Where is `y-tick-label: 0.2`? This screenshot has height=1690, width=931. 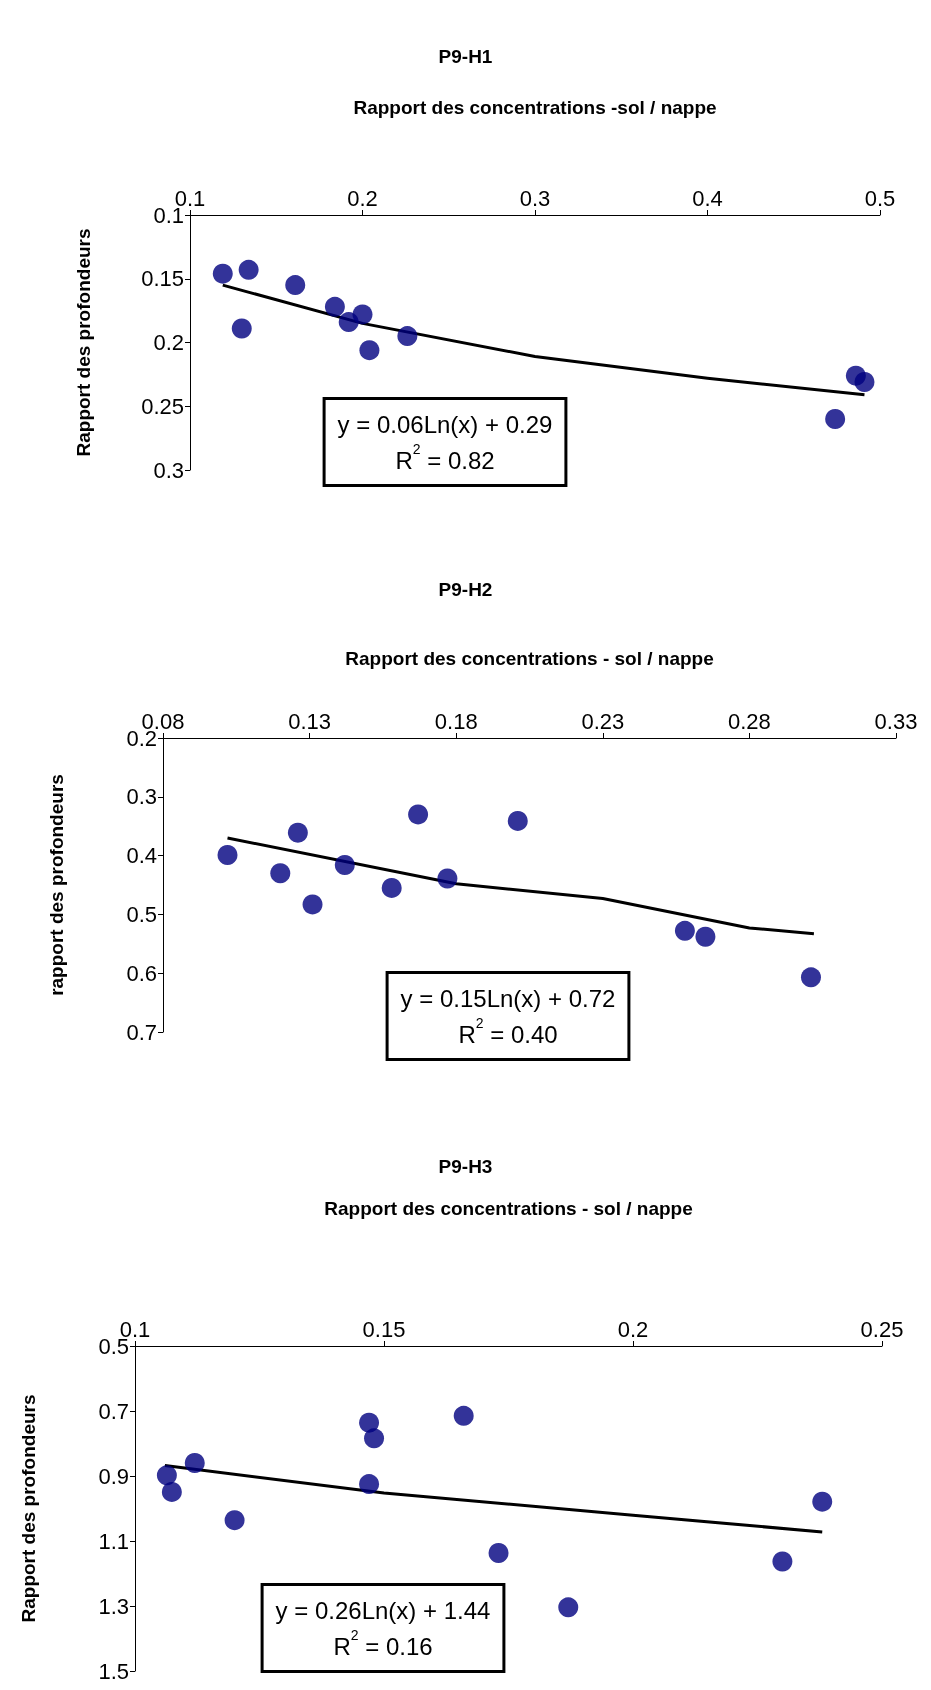
y-tick-label: 0.2 is located at coordinates (168, 342).